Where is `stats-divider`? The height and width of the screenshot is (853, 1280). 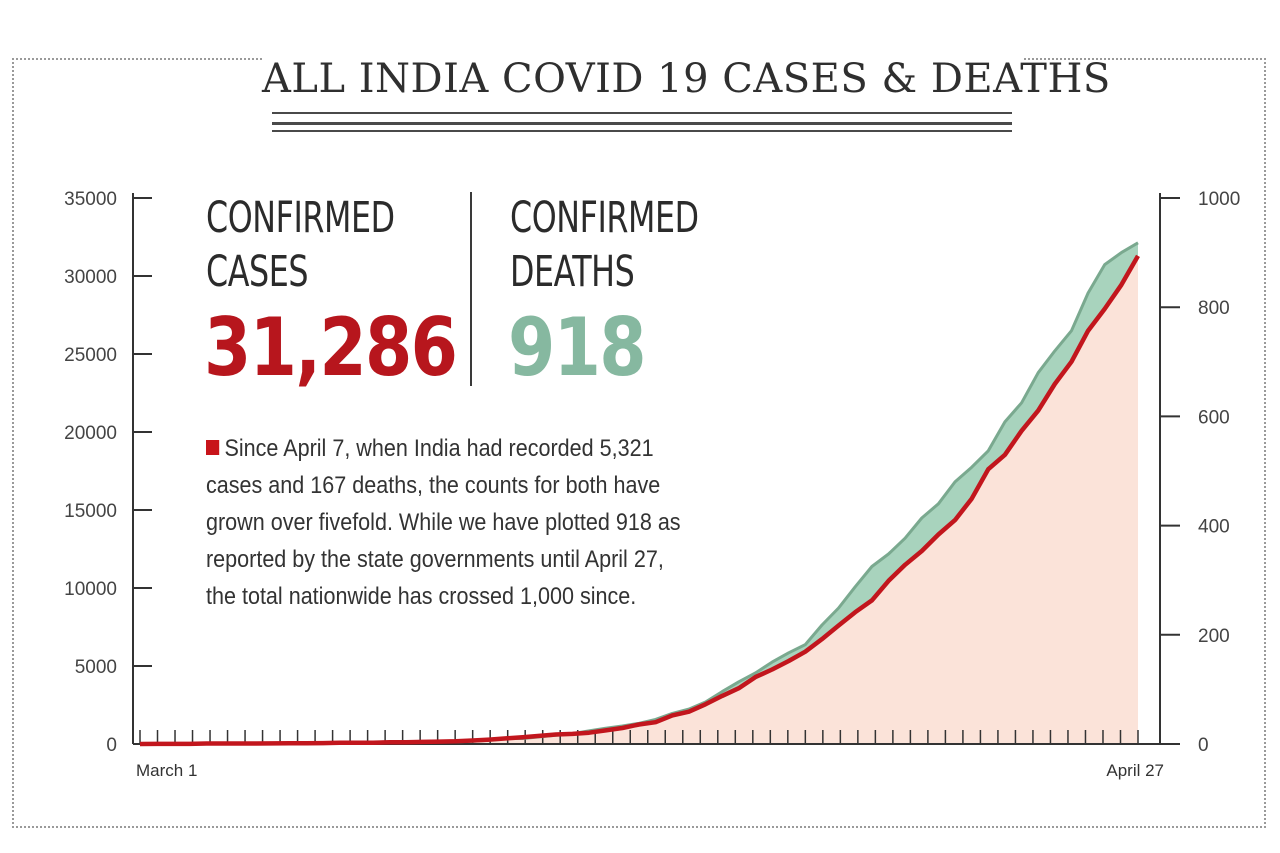 stats-divider is located at coordinates (471, 289).